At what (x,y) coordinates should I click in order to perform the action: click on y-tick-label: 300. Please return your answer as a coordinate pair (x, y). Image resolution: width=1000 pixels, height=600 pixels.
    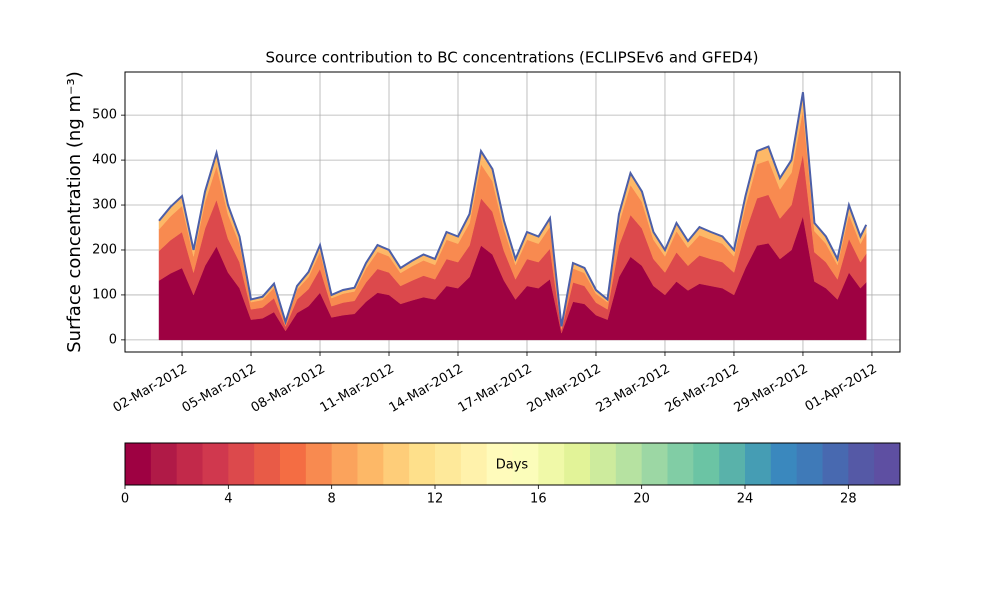
    Looking at the image, I should click on (104, 205).